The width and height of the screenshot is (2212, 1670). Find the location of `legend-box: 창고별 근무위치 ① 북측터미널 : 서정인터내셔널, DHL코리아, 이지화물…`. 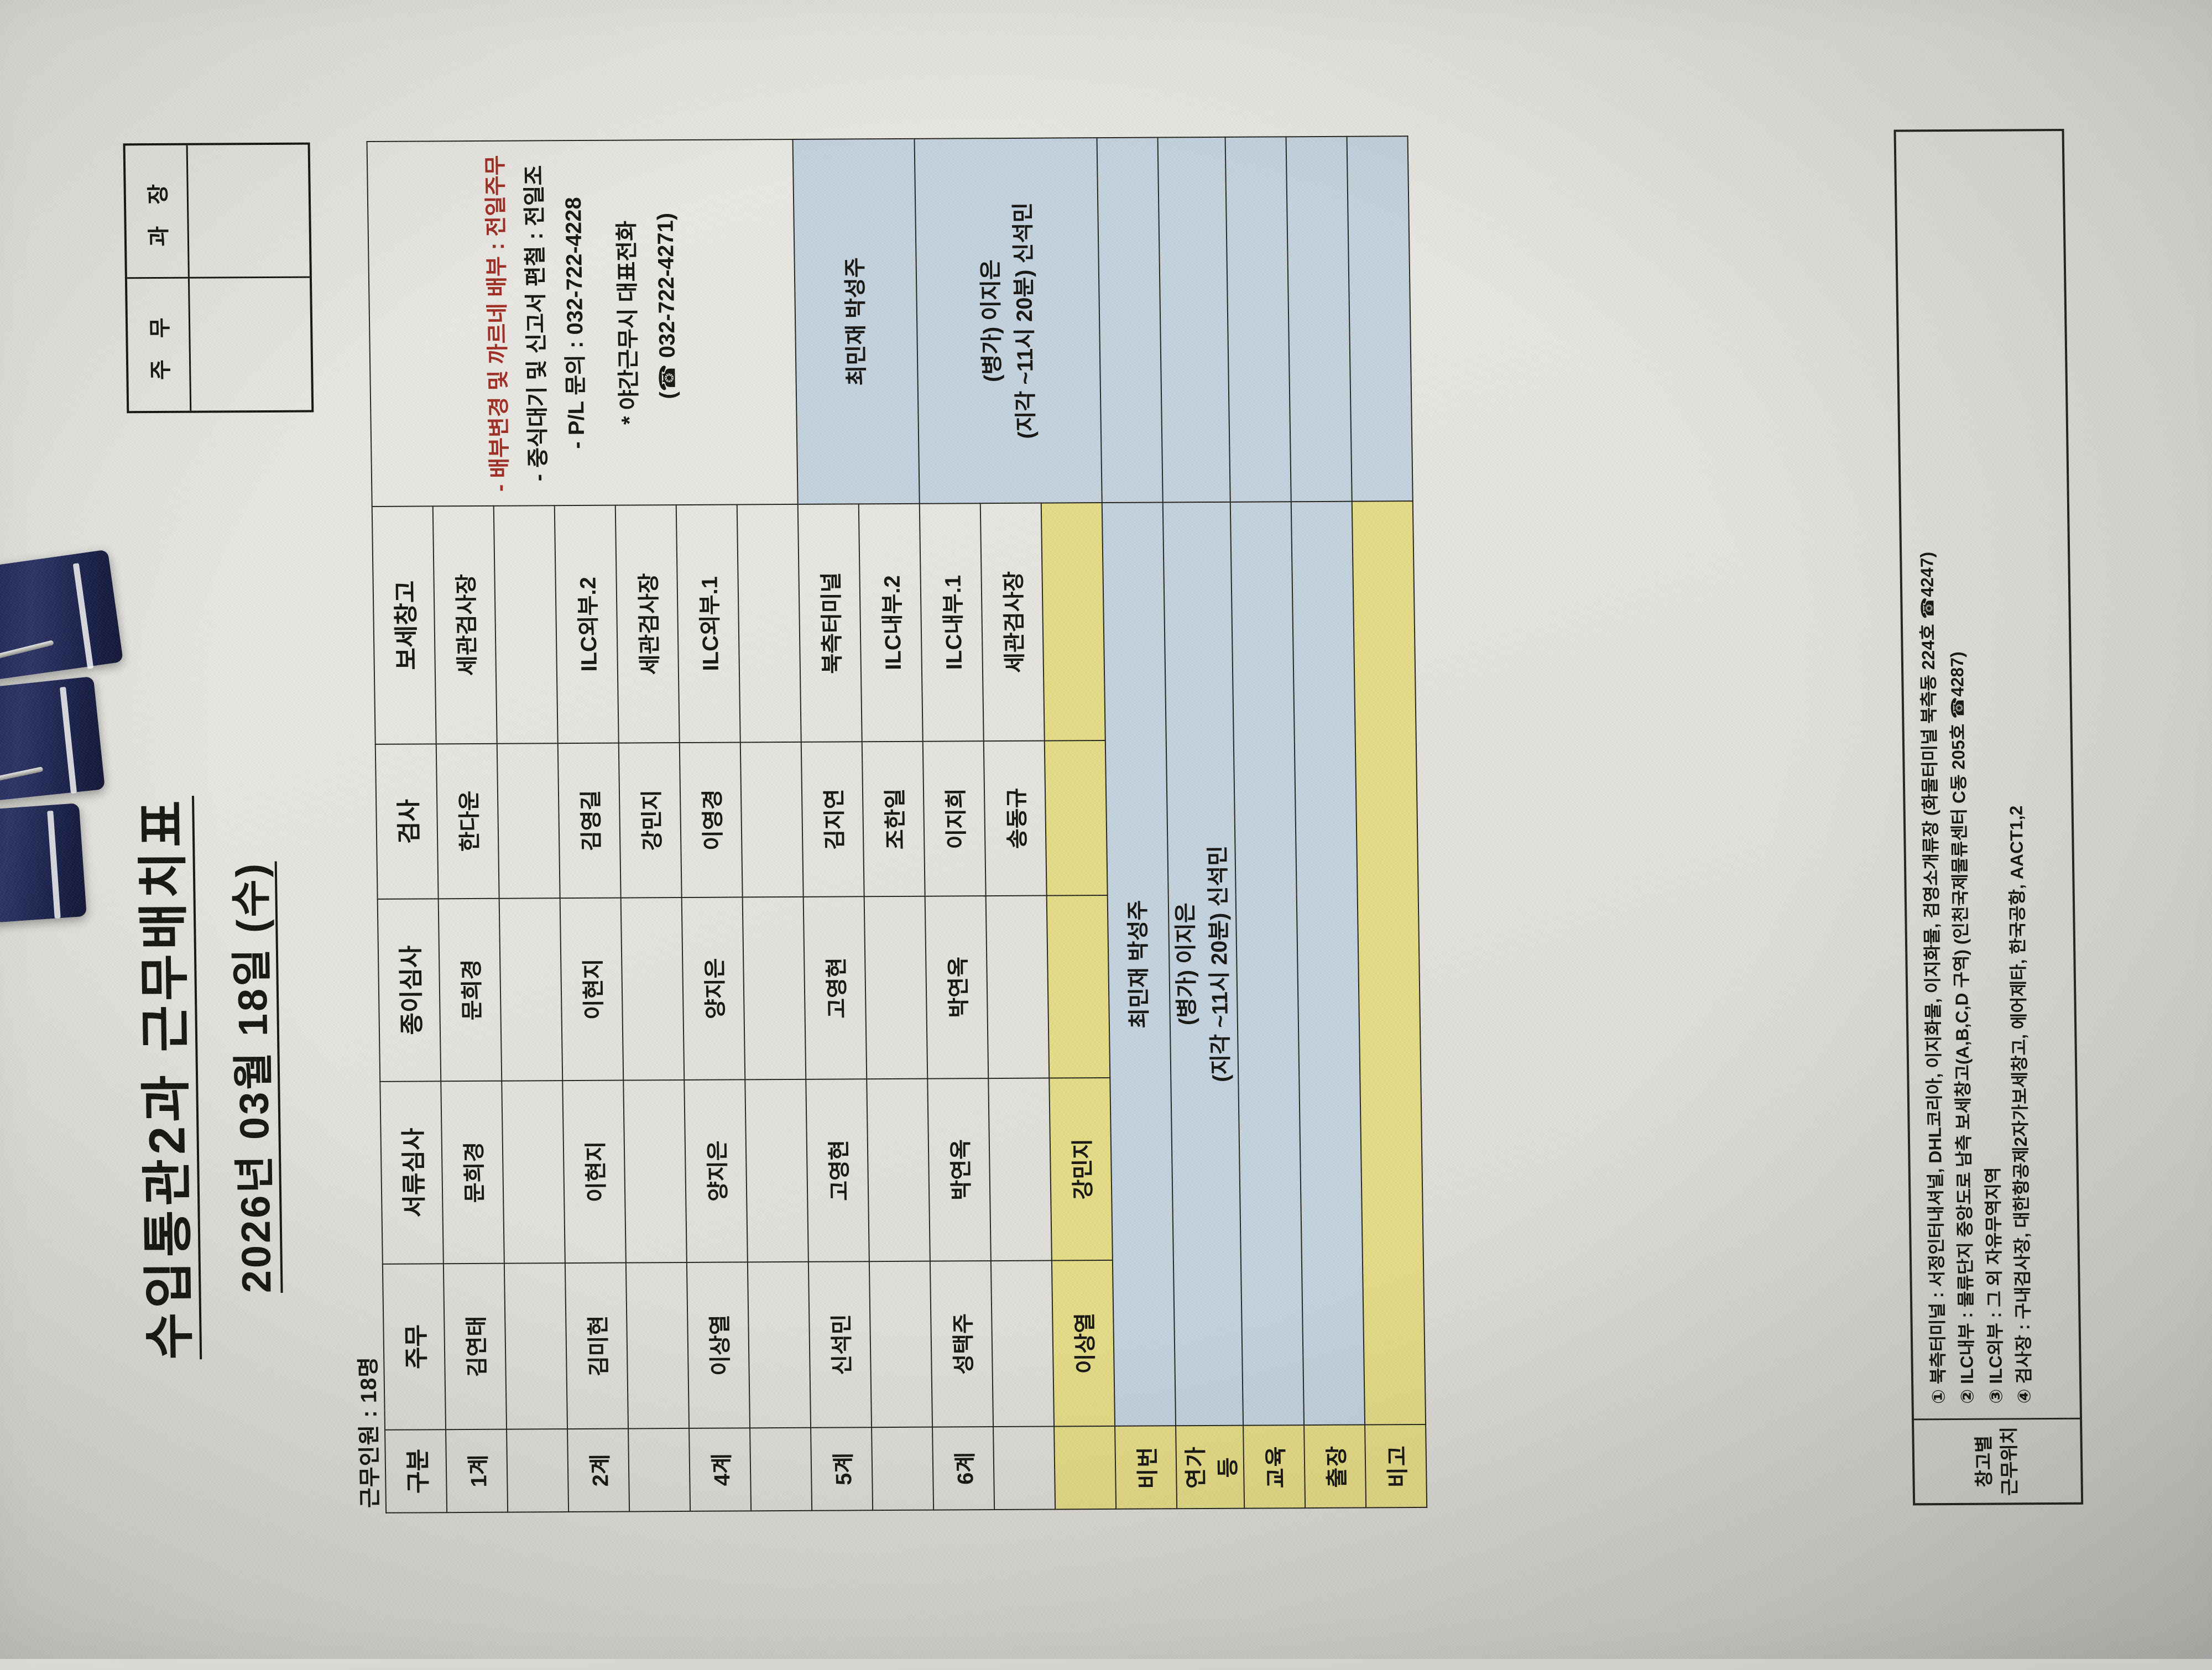

legend-box: 창고별 근무위치 ① 북측터미널 : 서정인터내셔널, DHL코리아, 이지화물… is located at coordinates (1988, 817).